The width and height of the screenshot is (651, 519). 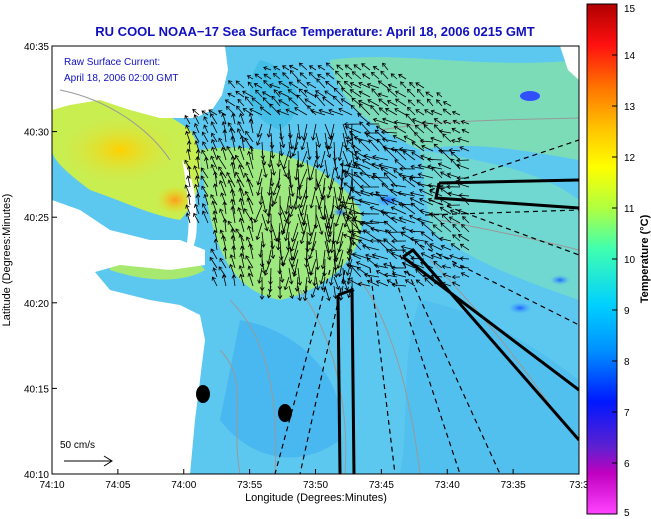 I want to click on land-corner, so click(x=569, y=63).